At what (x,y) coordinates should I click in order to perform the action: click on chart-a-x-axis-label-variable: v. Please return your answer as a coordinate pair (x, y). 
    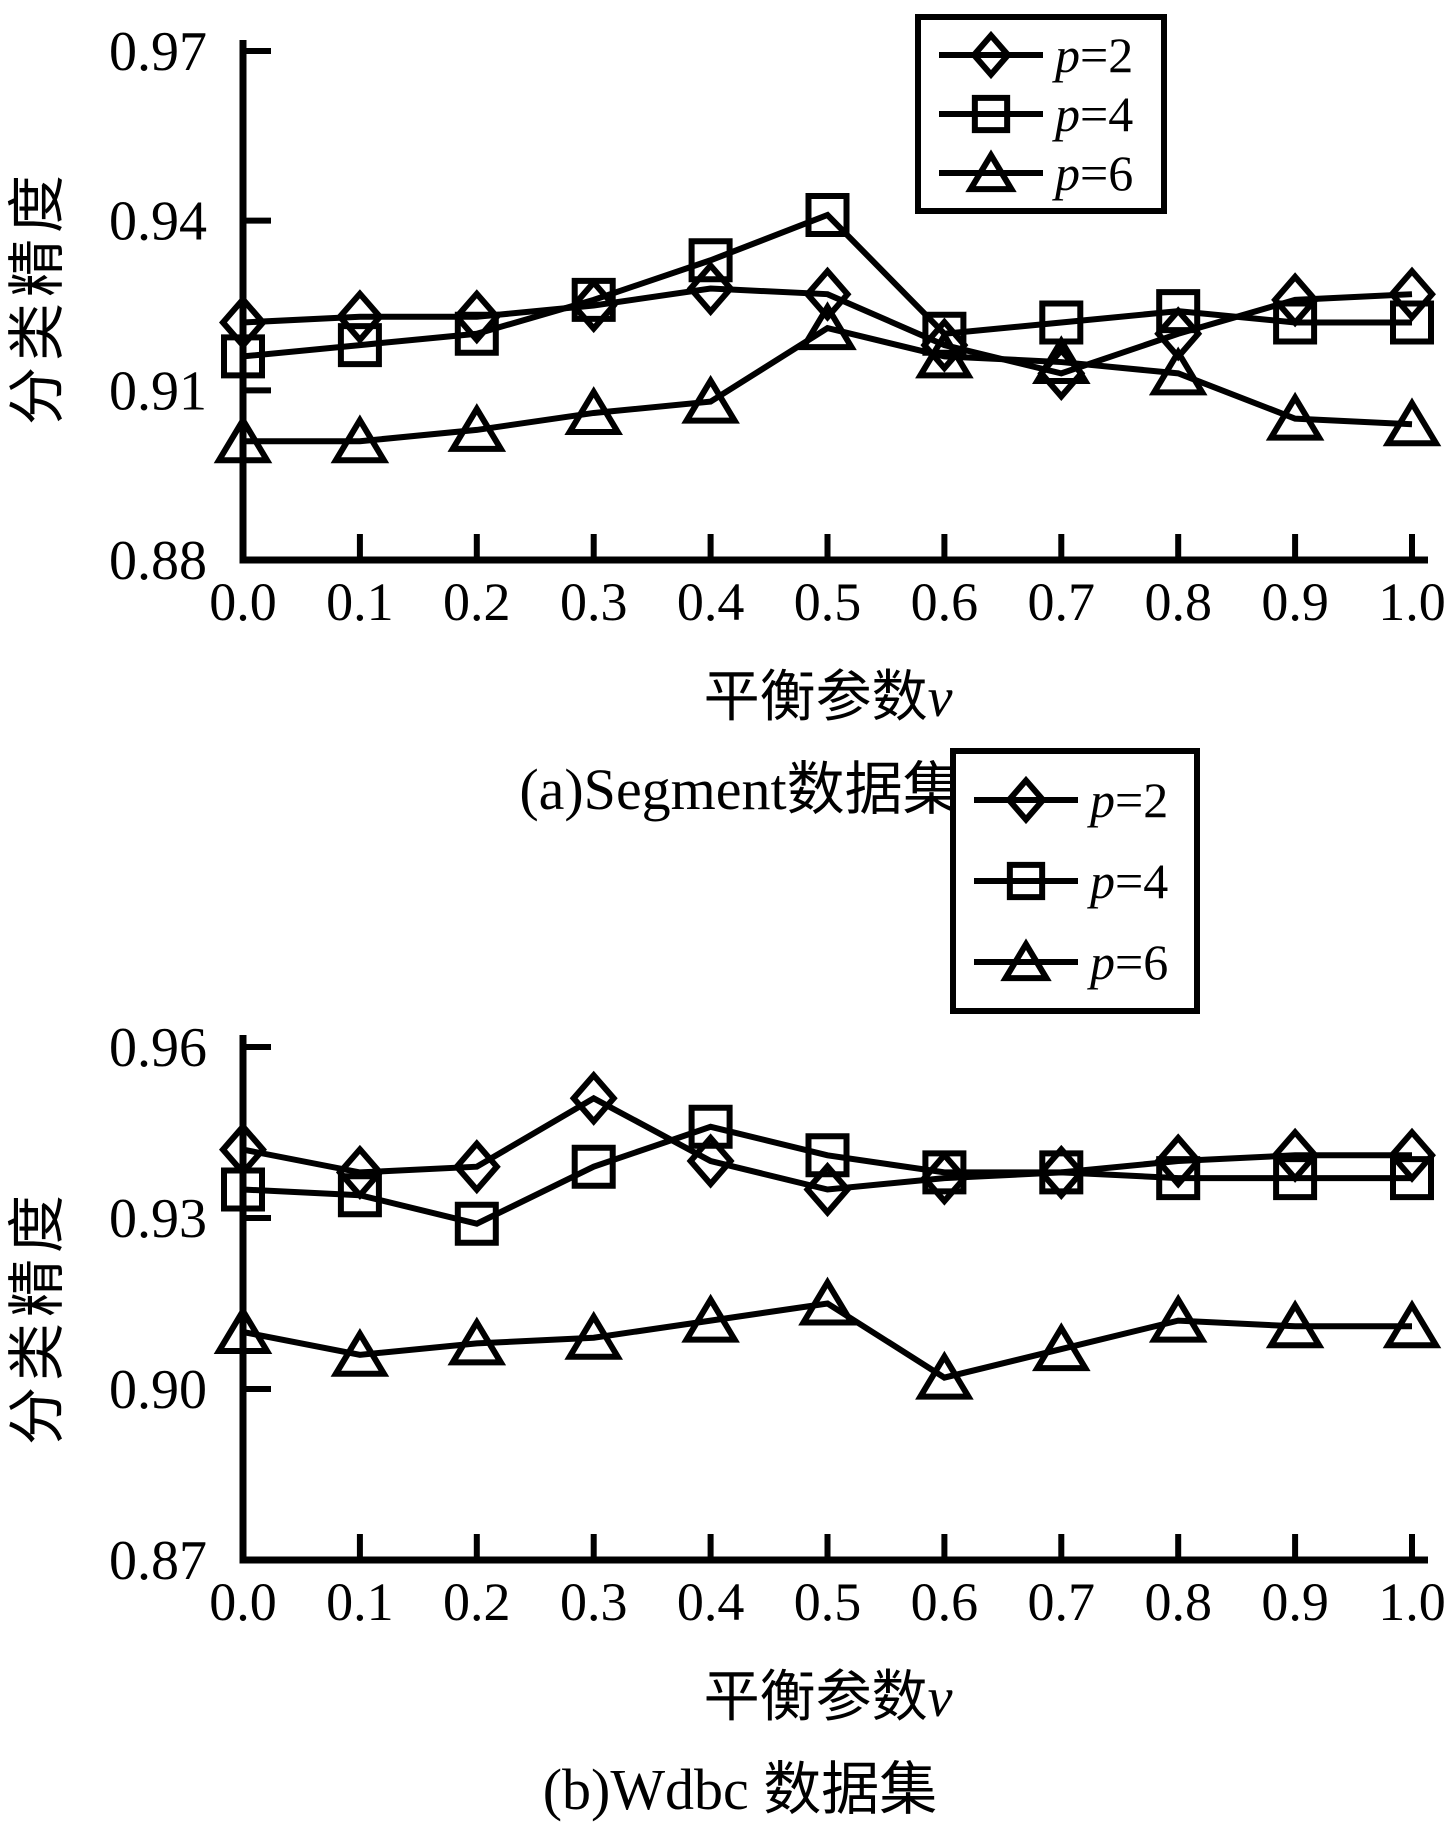
    Looking at the image, I should click on (940, 698).